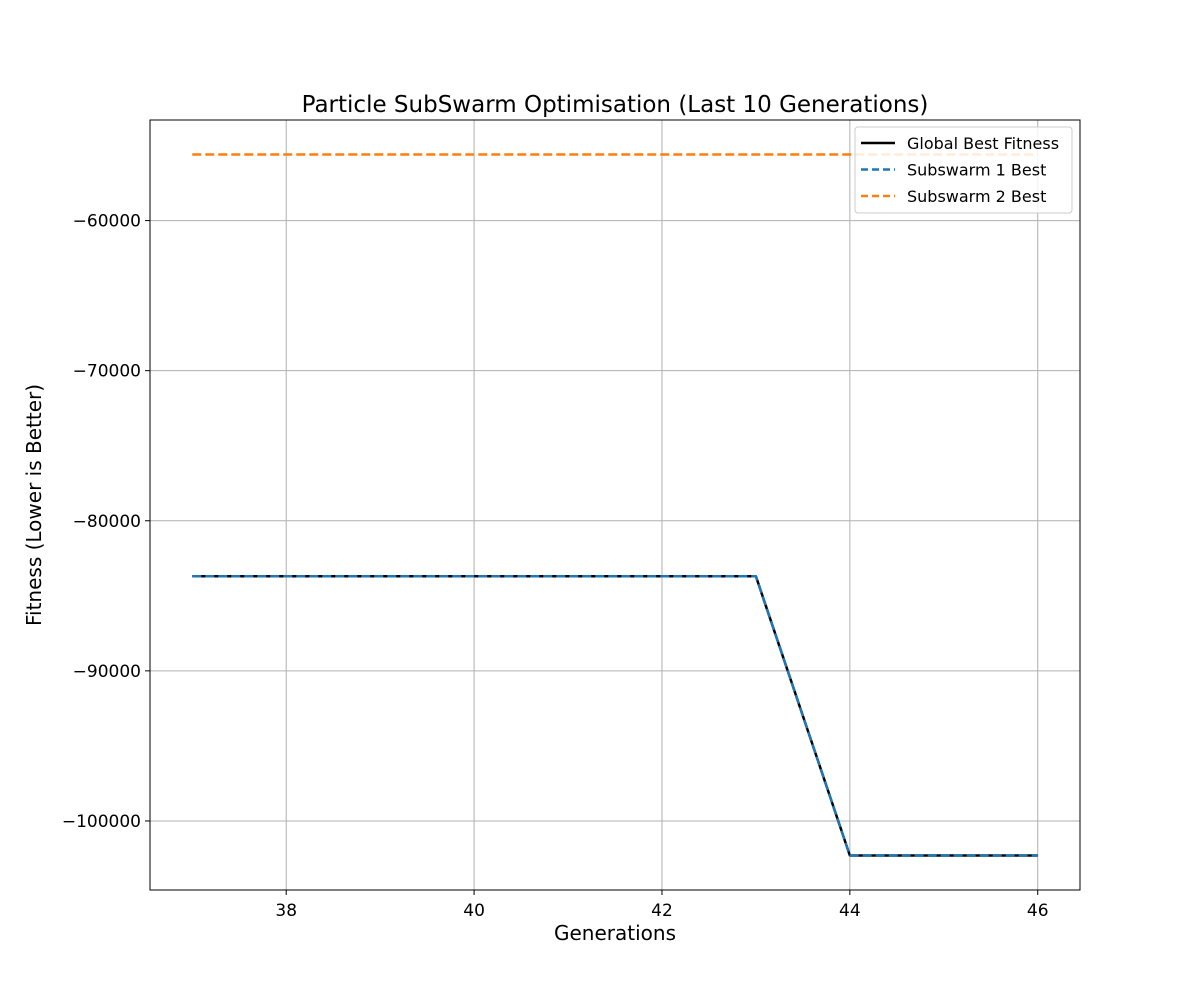 This screenshot has width=1200, height=1005. I want to click on legend-box, so click(963, 170).